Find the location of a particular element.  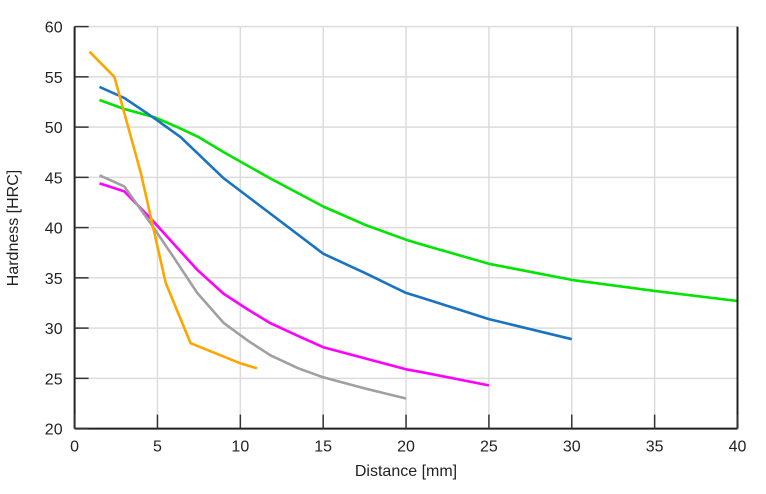

y-tick-label: 40 is located at coordinates (54, 229).